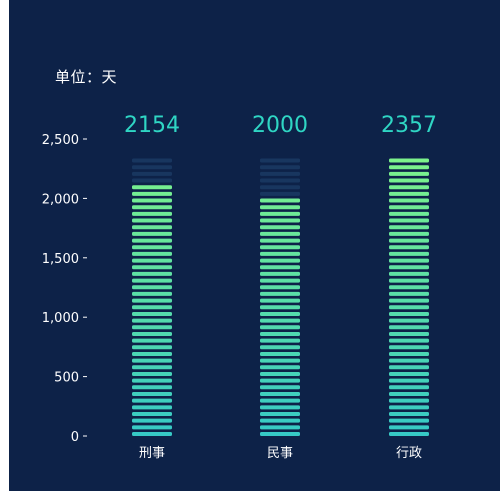  Describe the element at coordinates (152, 453) in the screenshot. I see `x-category-label: 刑事` at that location.